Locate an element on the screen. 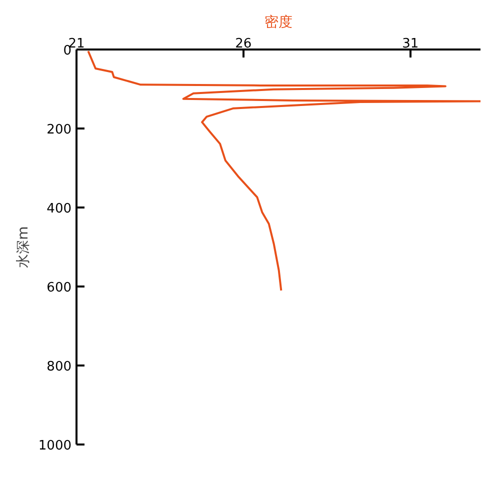  y-tick-label: 800 is located at coordinates (59, 367).